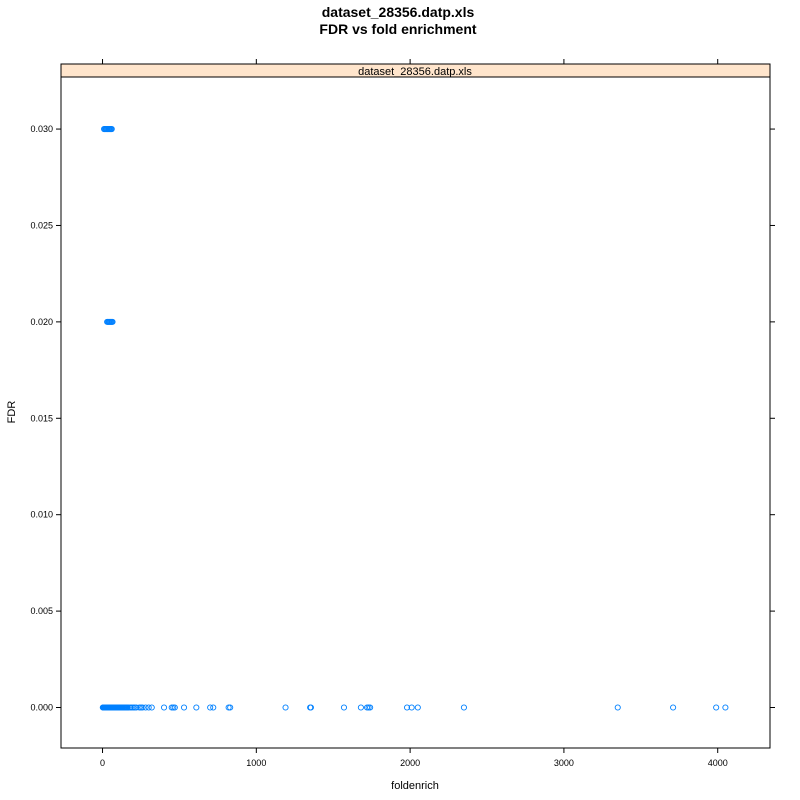 This screenshot has height=800, width=800. Describe the element at coordinates (102, 763) in the screenshot. I see `x-tick-label: 0` at that location.